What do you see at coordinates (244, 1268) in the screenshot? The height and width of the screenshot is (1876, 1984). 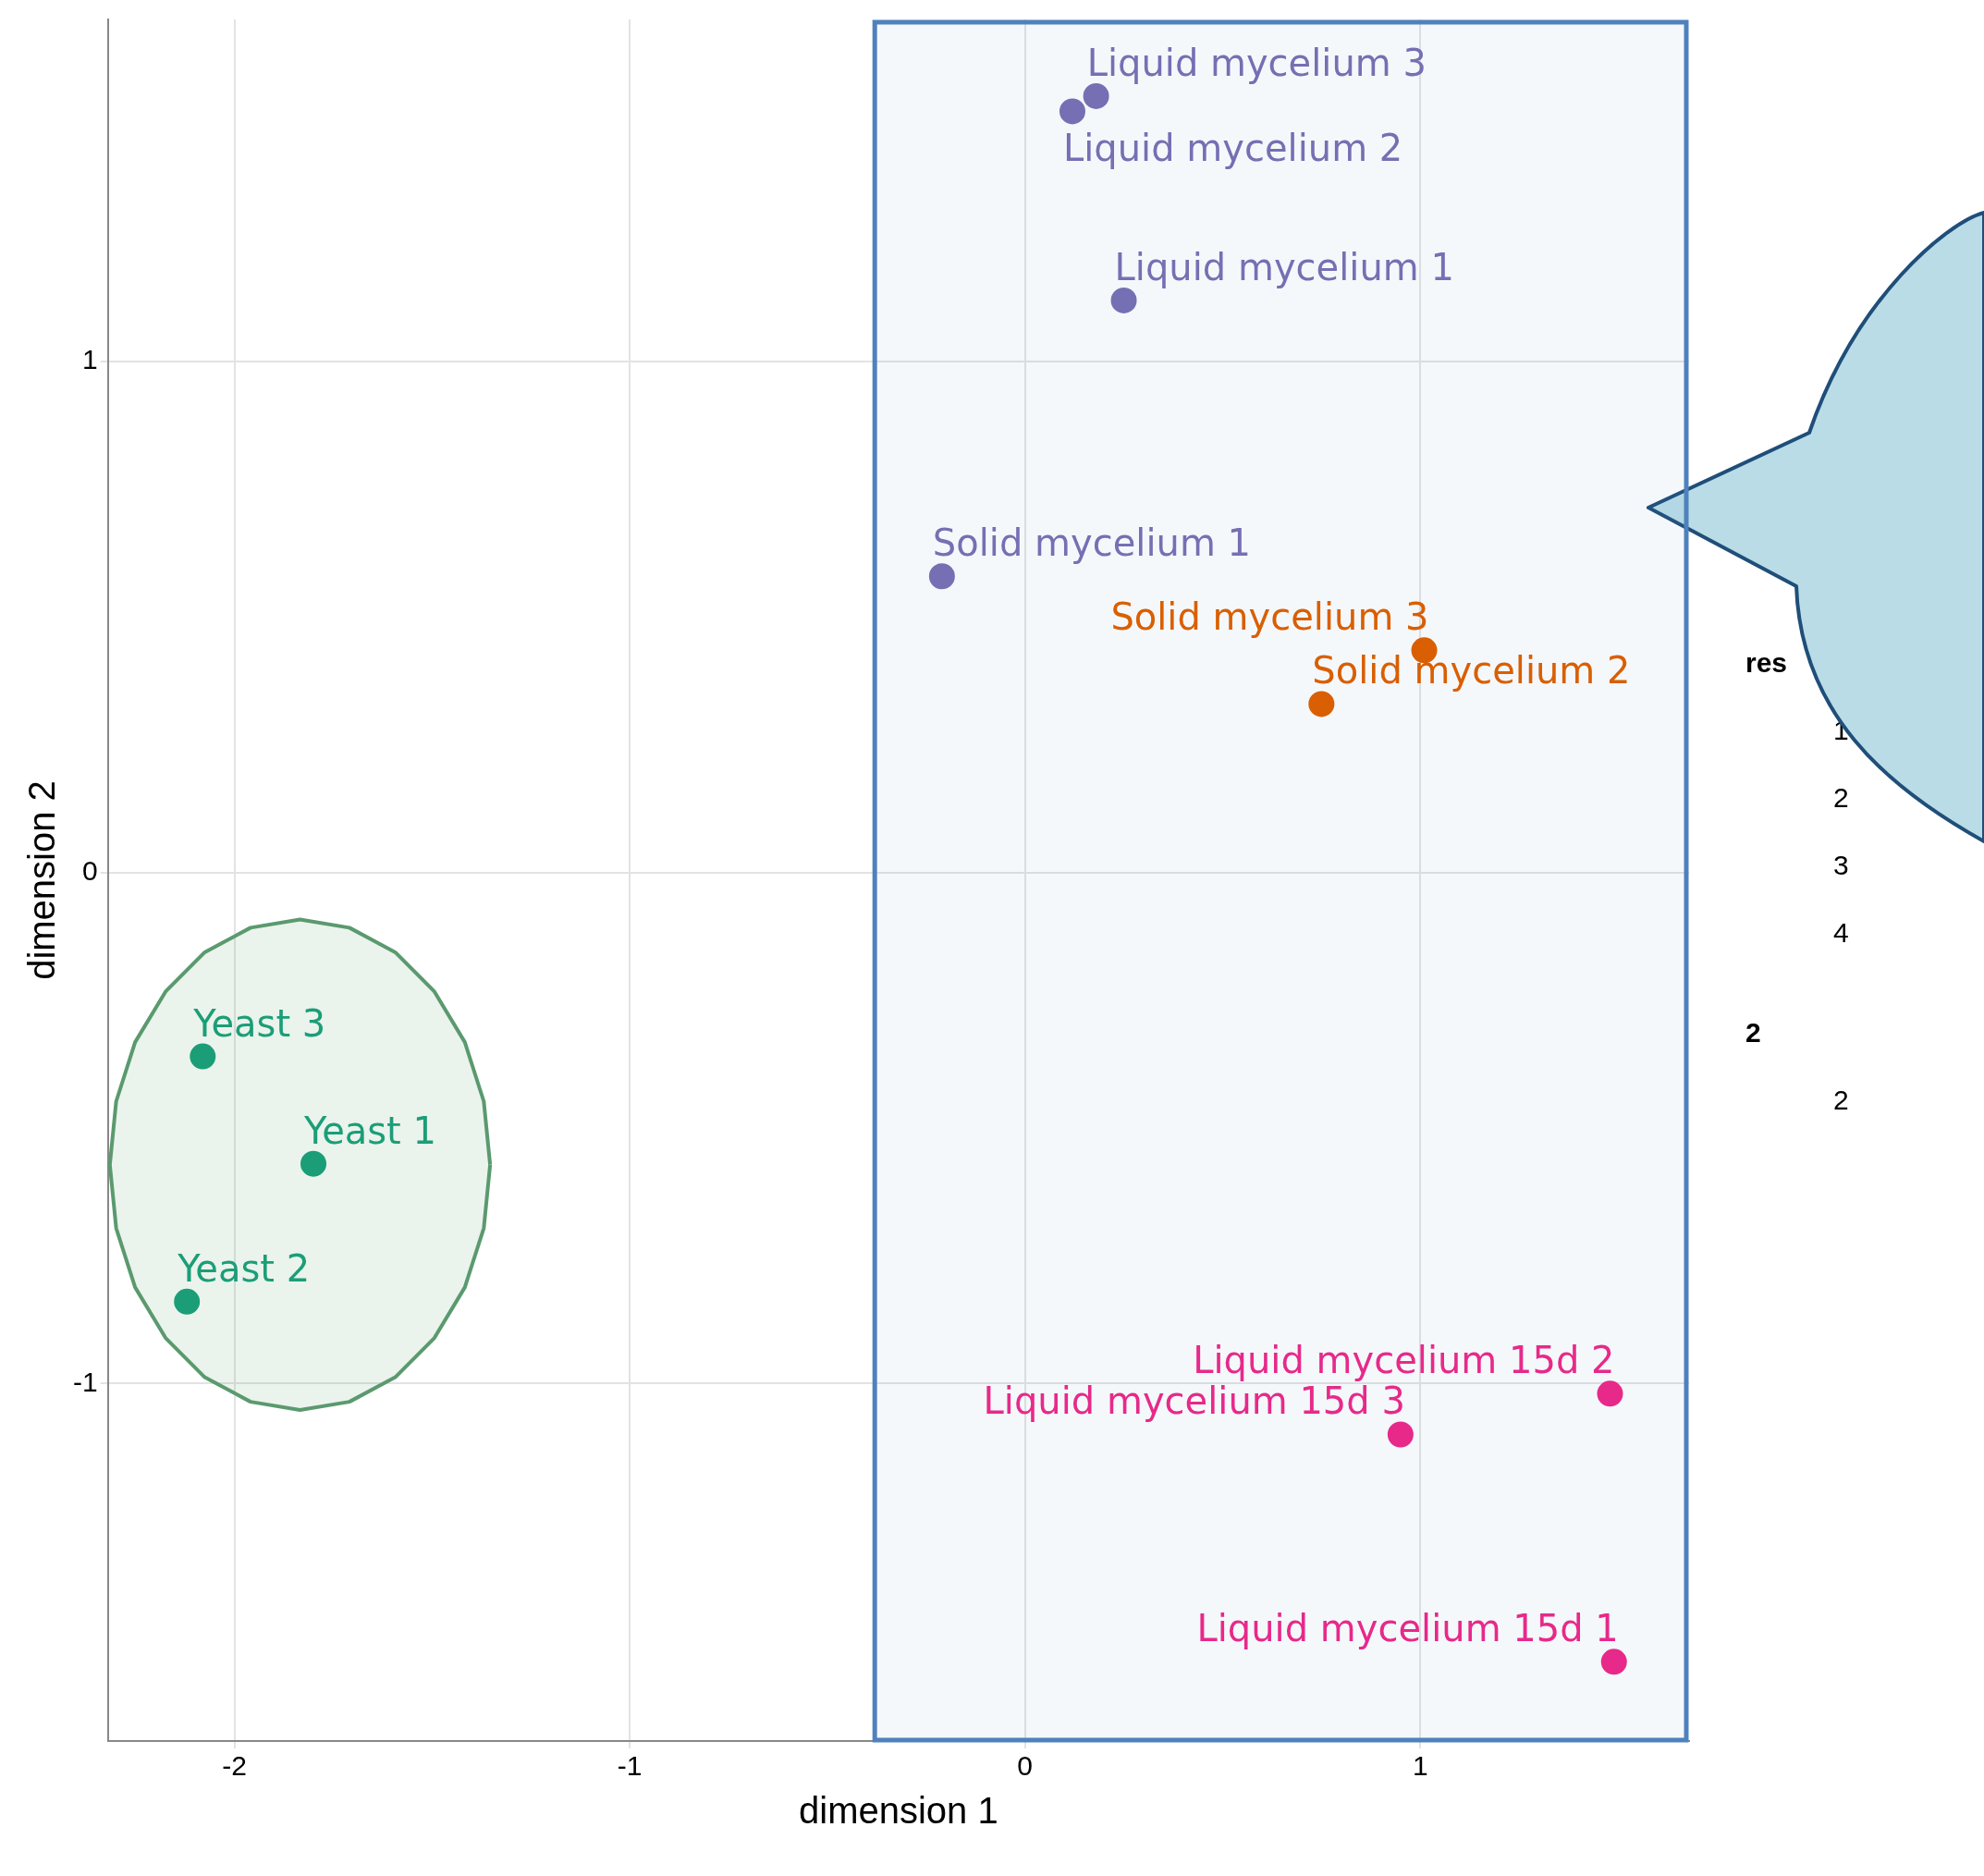 I see `data-label: Yeast 2` at bounding box center [244, 1268].